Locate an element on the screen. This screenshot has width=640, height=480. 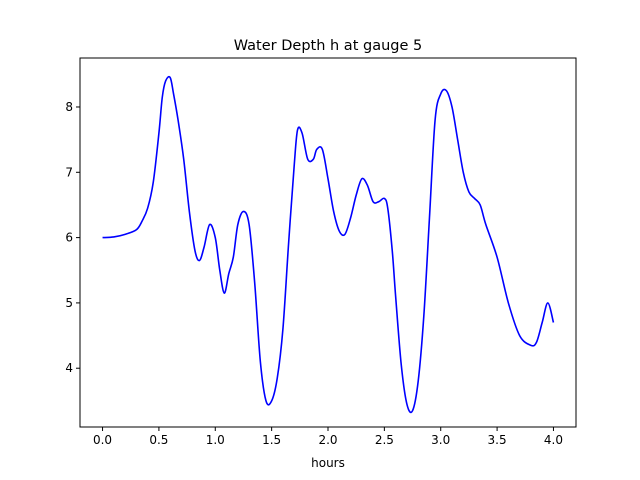
x-tick-label: 4.0 is located at coordinates (553, 440).